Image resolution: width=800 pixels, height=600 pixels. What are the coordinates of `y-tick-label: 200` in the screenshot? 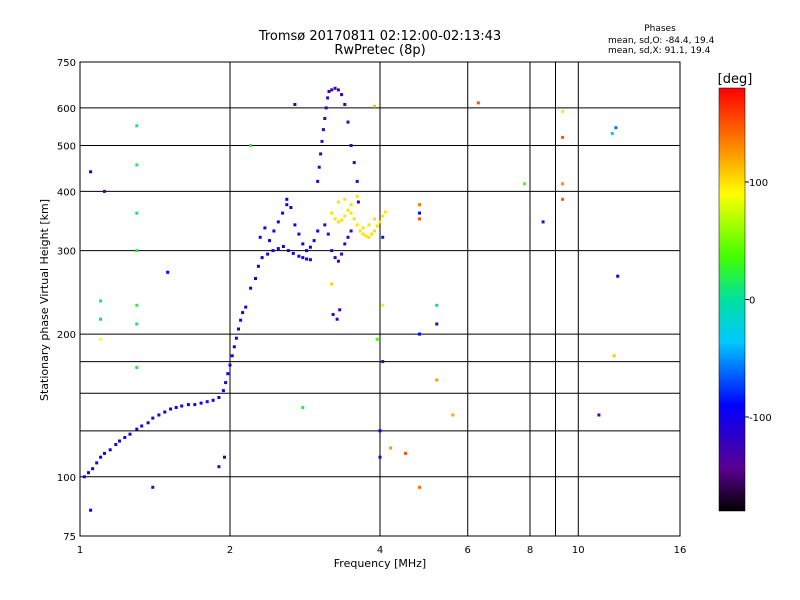 It's located at (66, 335).